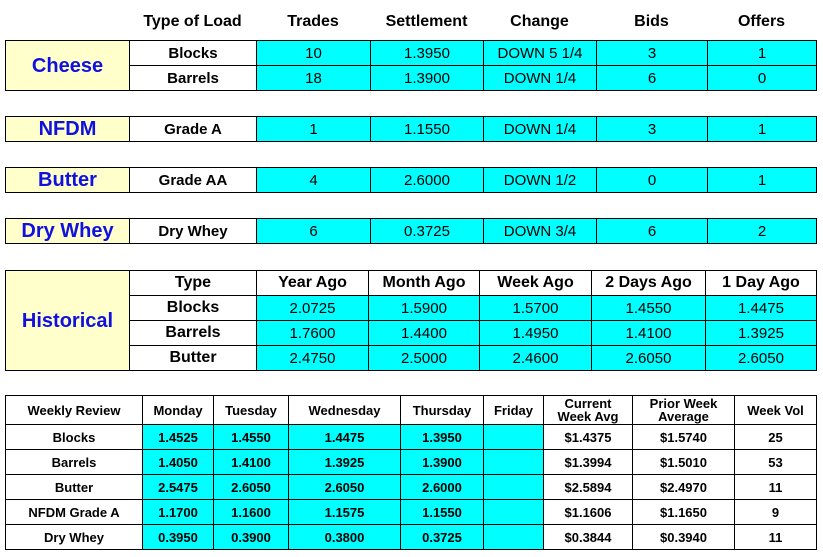 This screenshot has height=557, width=823. What do you see at coordinates (312, 333) in the screenshot?
I see `cell: 1.7600` at bounding box center [312, 333].